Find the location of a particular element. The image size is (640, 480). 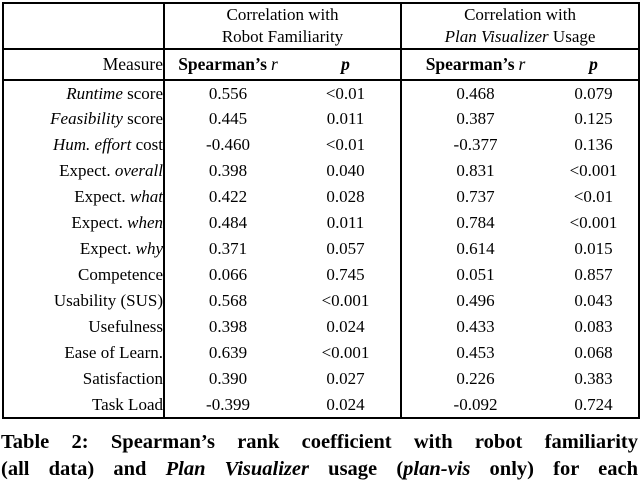

group-header-robot-familiarity: Correlation with Robot Familiarity is located at coordinates (283, 26).